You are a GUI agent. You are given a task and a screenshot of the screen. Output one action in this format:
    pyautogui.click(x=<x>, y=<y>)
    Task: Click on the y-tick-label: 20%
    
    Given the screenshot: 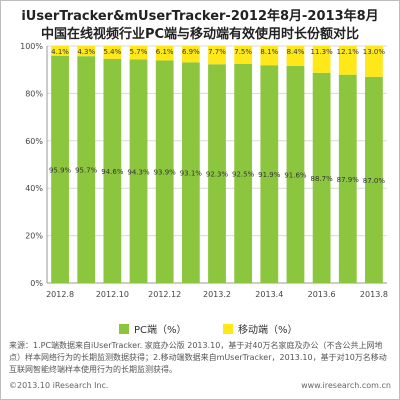 What is the action you would take?
    pyautogui.click(x=34, y=236)
    